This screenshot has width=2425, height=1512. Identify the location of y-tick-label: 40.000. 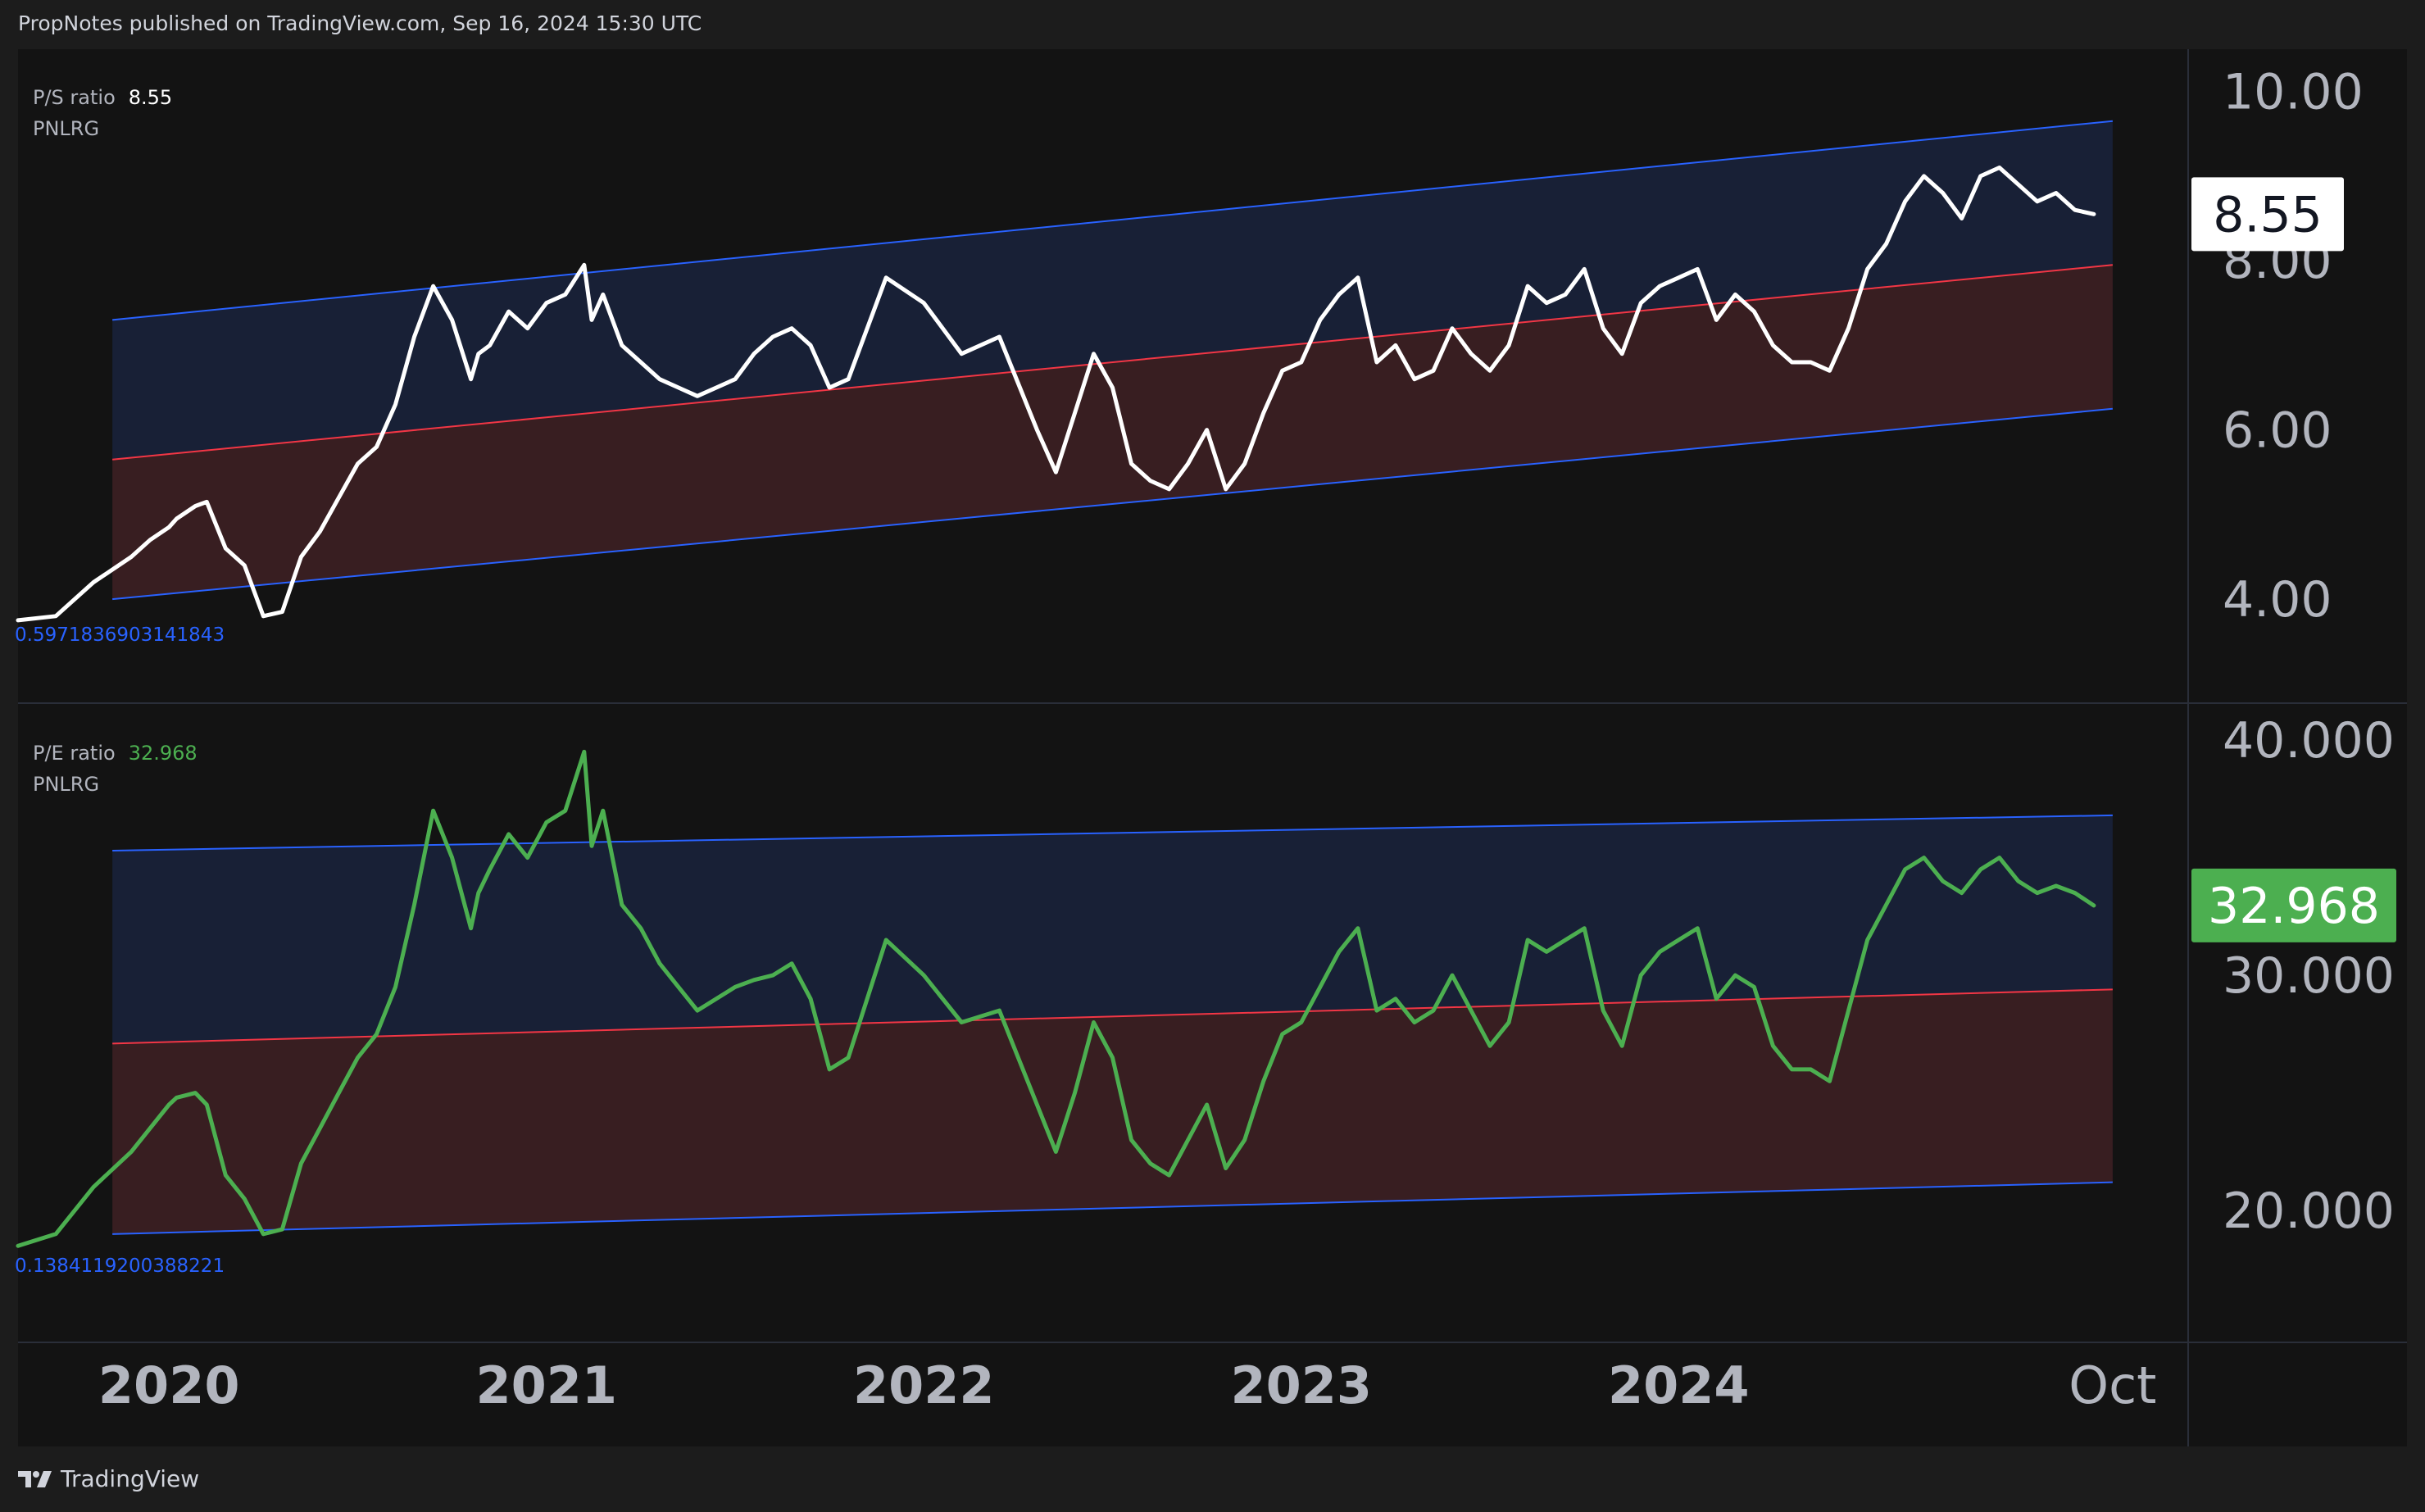
(2309, 741).